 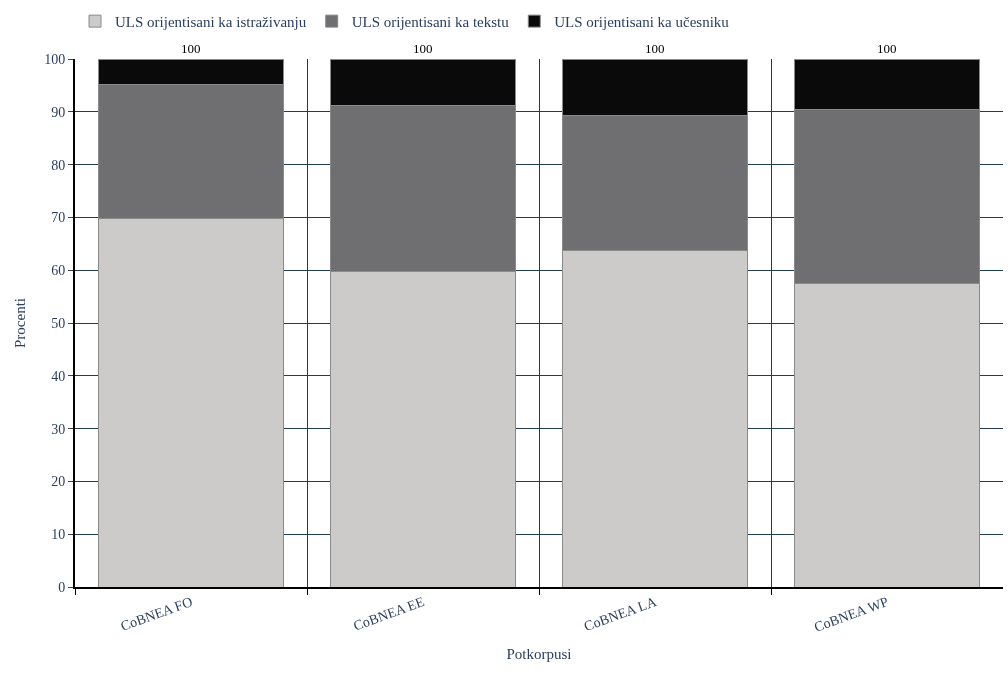 I want to click on legend-label: ULS orijentisani ka istraživanju, so click(x=211, y=21).